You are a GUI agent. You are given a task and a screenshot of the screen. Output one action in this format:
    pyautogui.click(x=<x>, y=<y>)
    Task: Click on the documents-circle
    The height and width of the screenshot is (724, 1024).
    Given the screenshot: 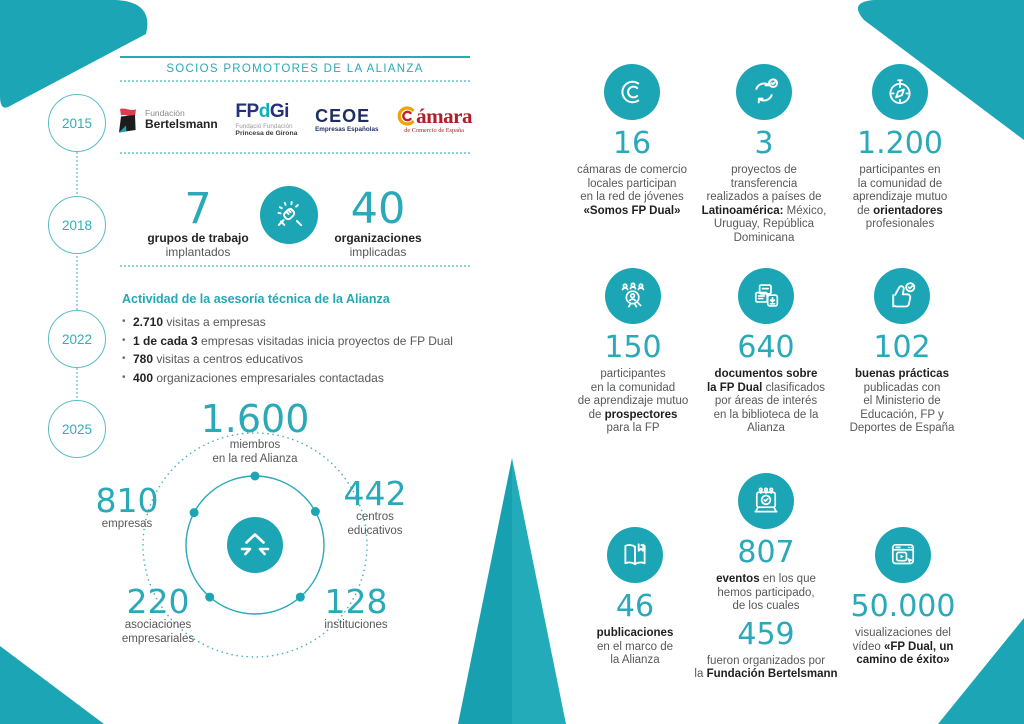 What is the action you would take?
    pyautogui.click(x=766, y=296)
    